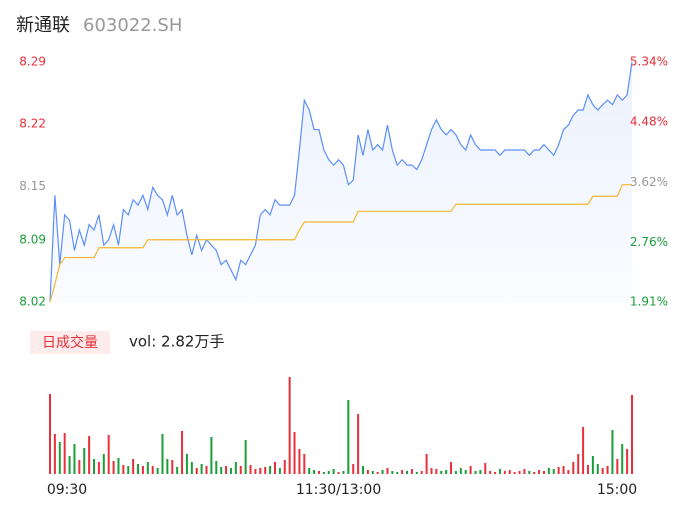 This screenshot has width=686, height=524. I want to click on volume-legend: 日成交量, so click(70, 342).